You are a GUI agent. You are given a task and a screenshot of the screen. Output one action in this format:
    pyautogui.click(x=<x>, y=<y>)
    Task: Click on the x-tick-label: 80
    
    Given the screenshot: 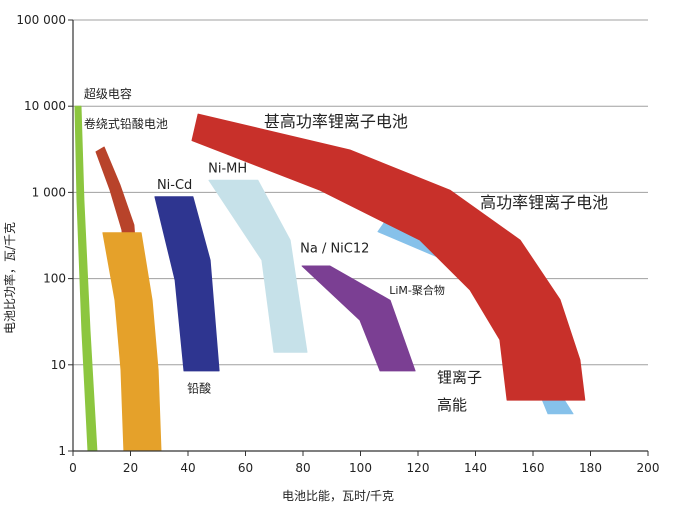 What is the action you would take?
    pyautogui.click(x=302, y=468)
    